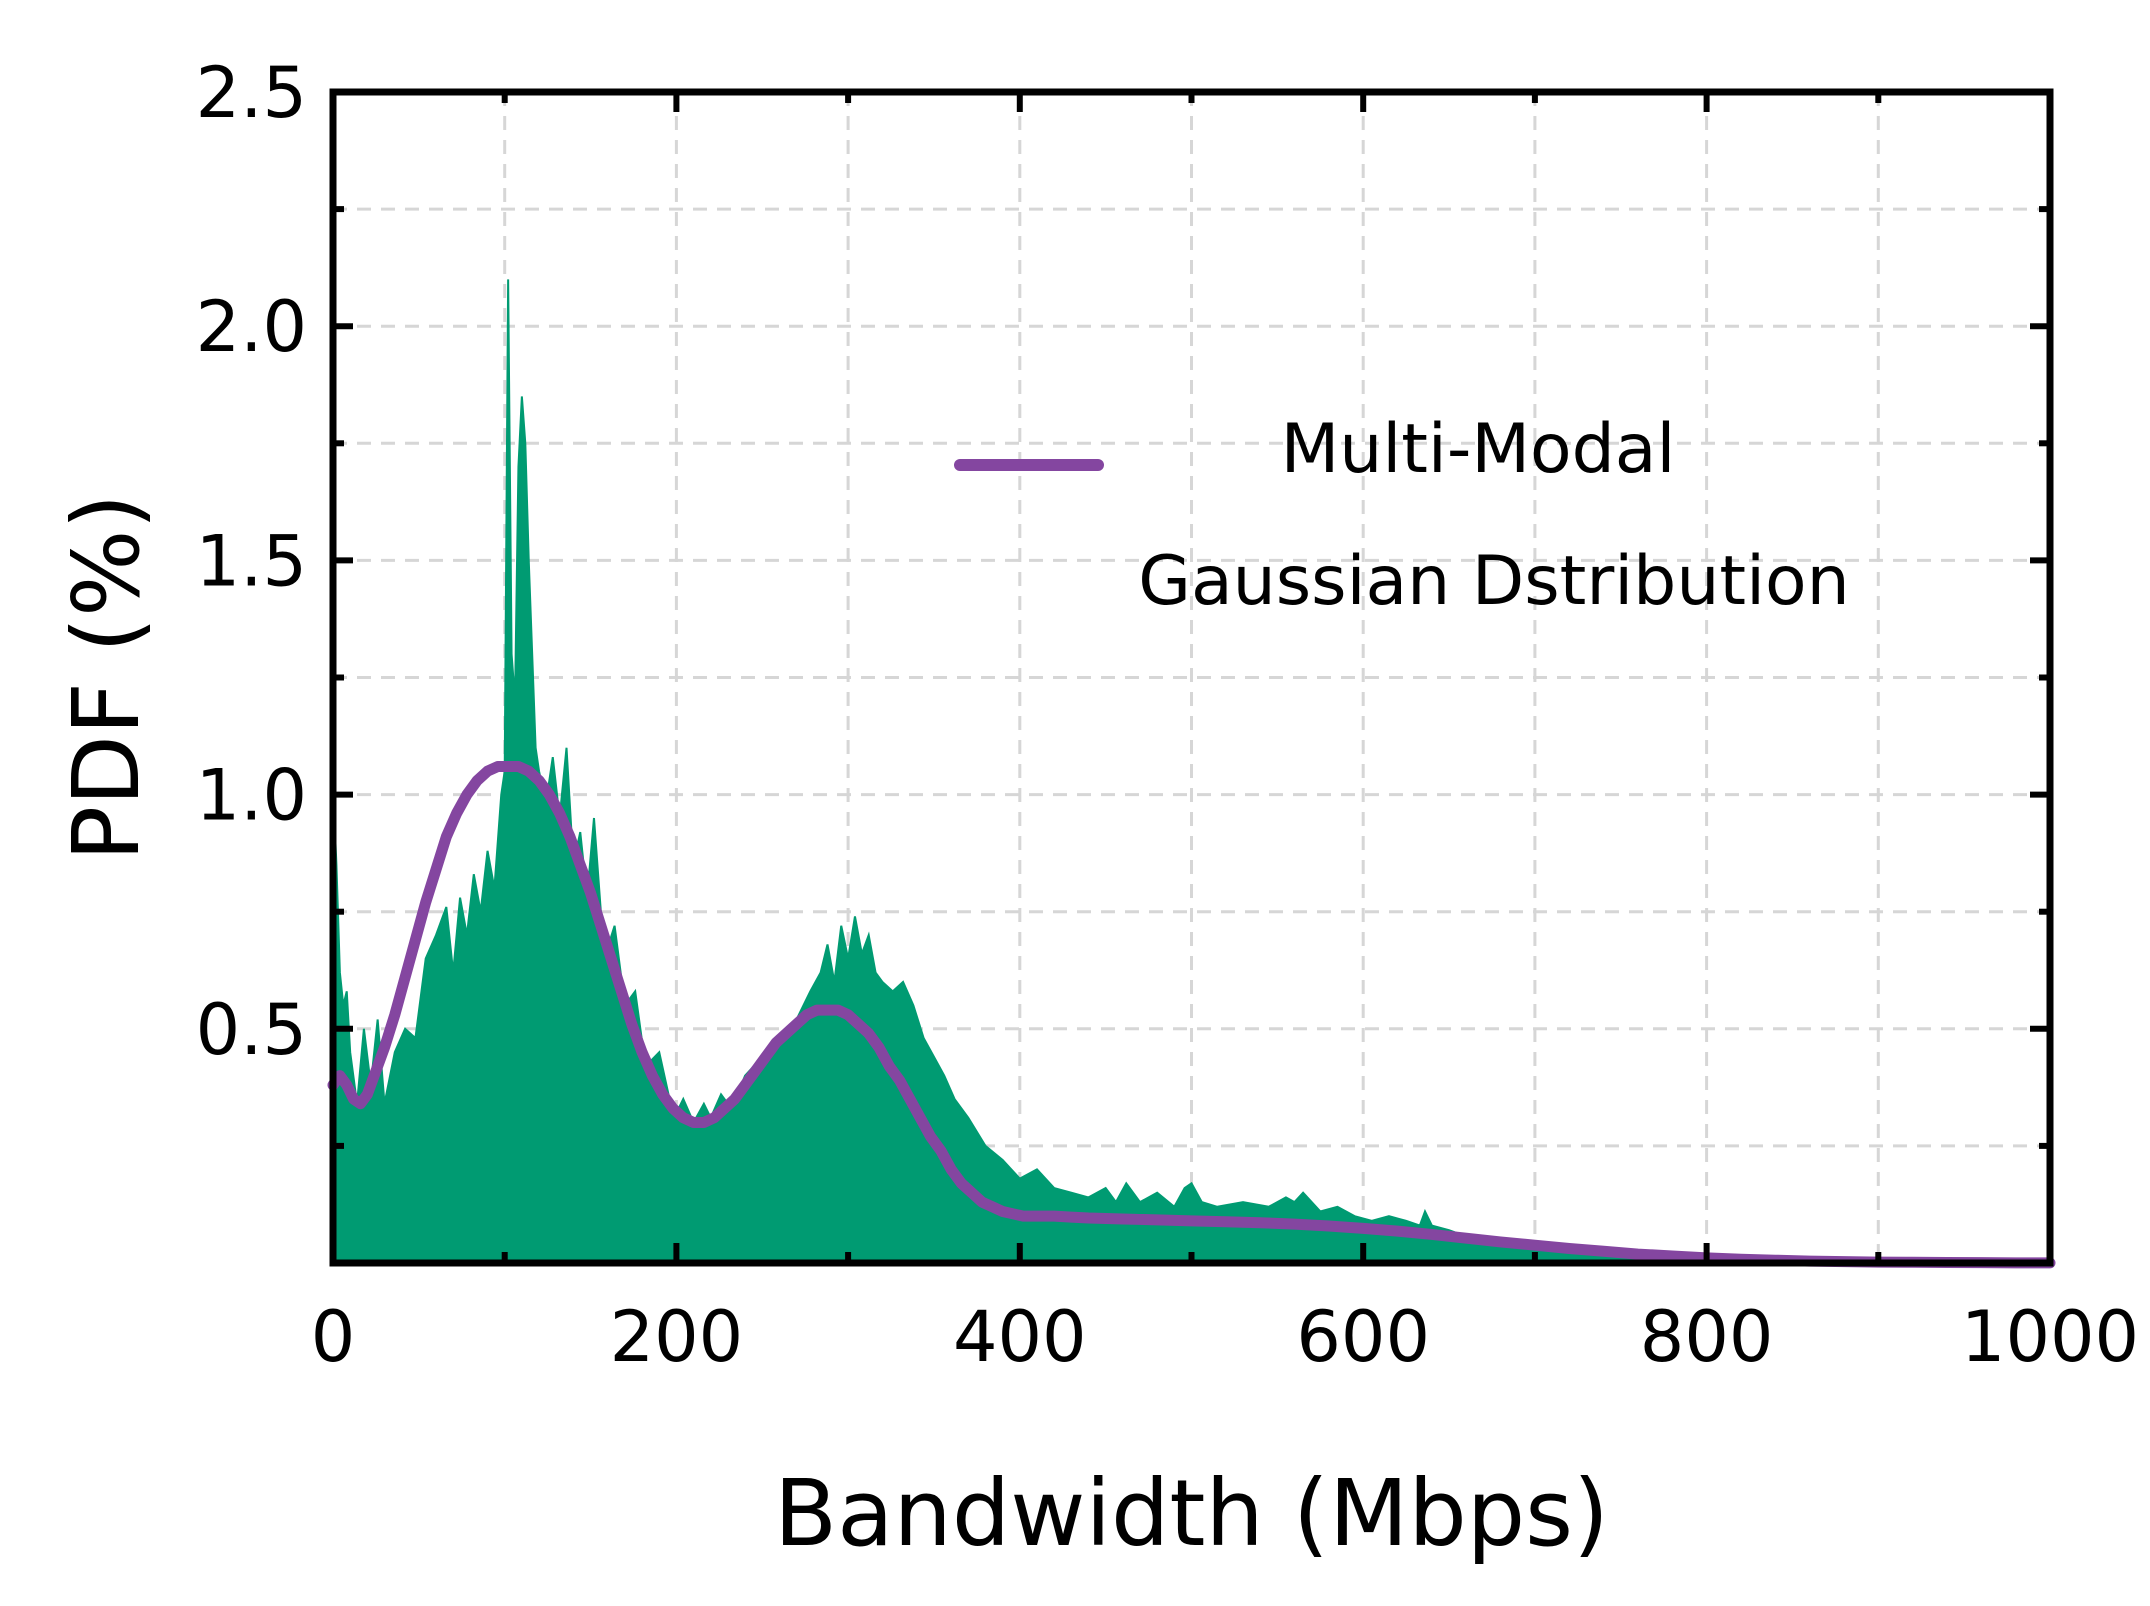 The width and height of the screenshot is (2150, 1606). I want to click on x-tick-labels: 0 200 400 600 800 1000, so click(1225, 1337).